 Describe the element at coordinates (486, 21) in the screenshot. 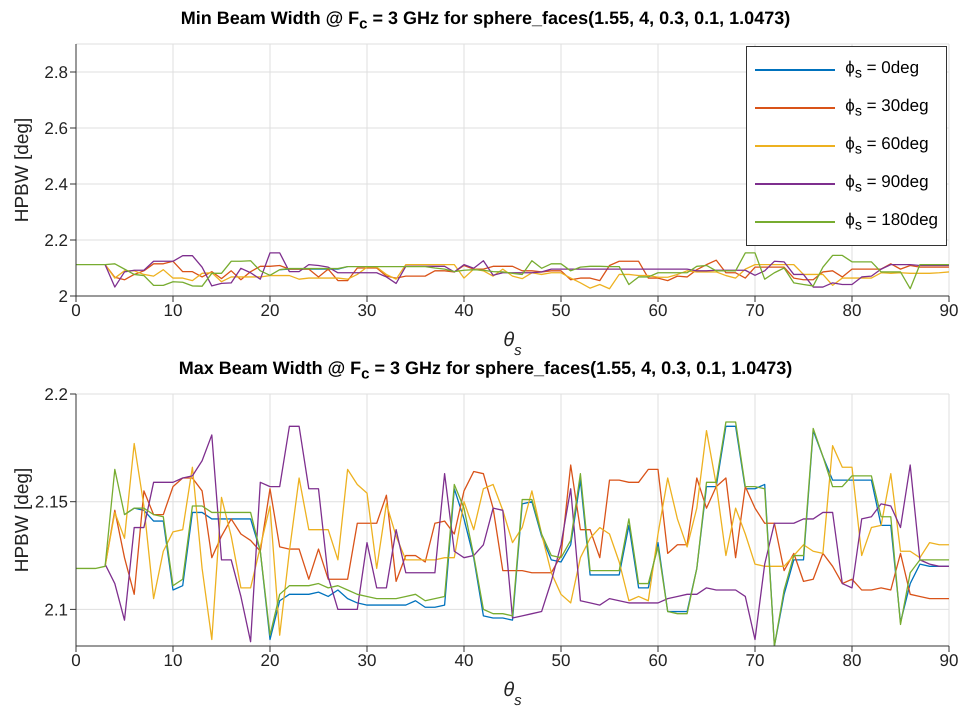

I see `chart-title: Min Beam Width @ F$_{c}$ = 3 GHz for sphere_faces(1.55, 4, 0.3, 0.1, 1.0473)` at that location.